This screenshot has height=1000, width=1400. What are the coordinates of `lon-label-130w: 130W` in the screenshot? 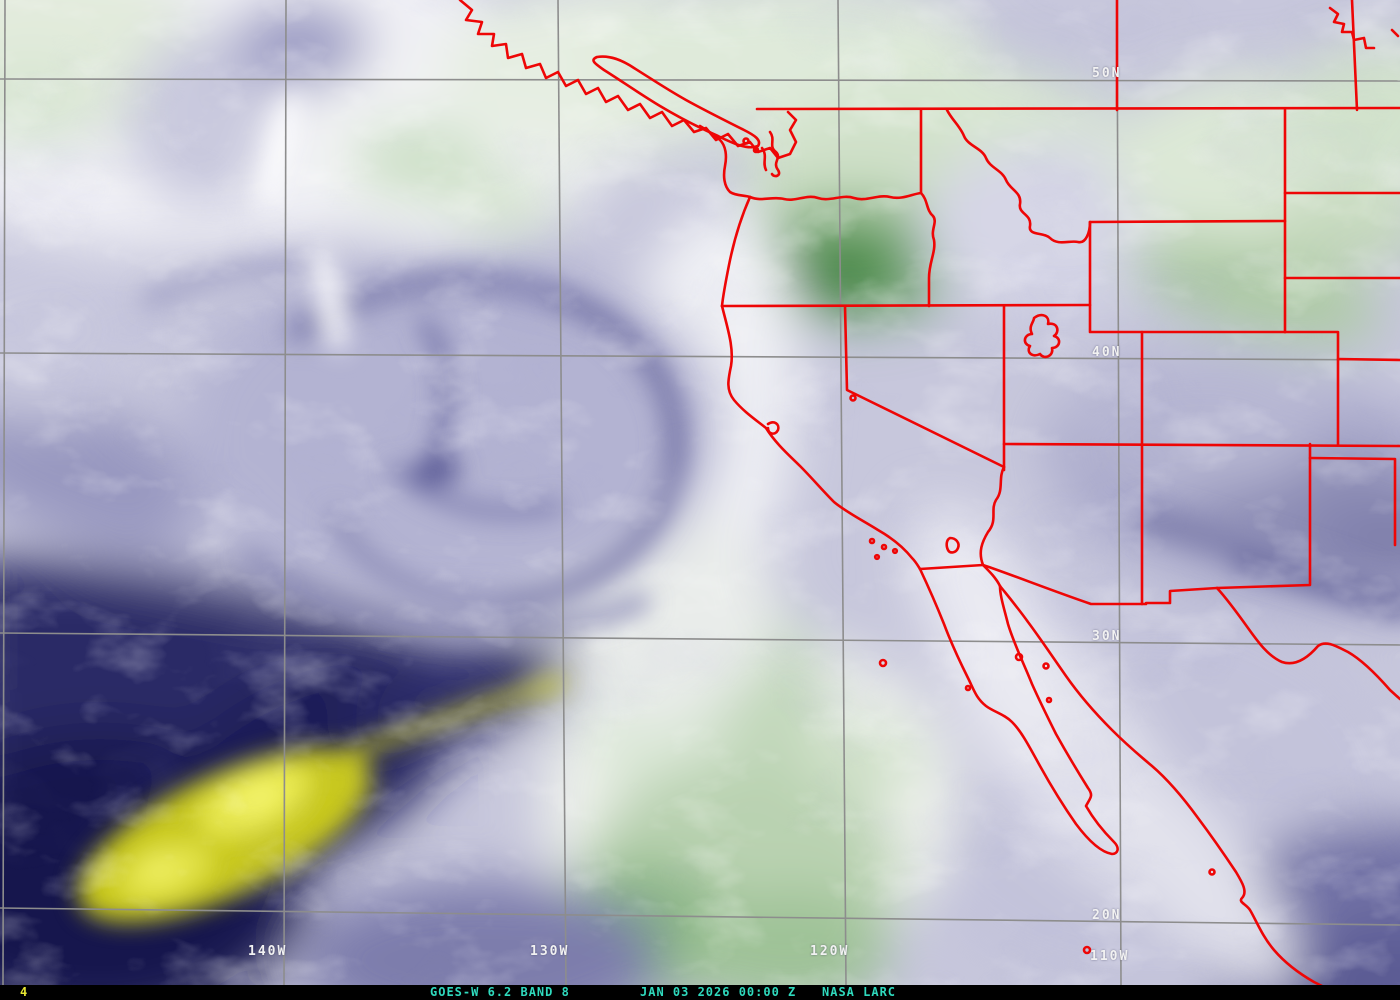 It's located at (550, 951).